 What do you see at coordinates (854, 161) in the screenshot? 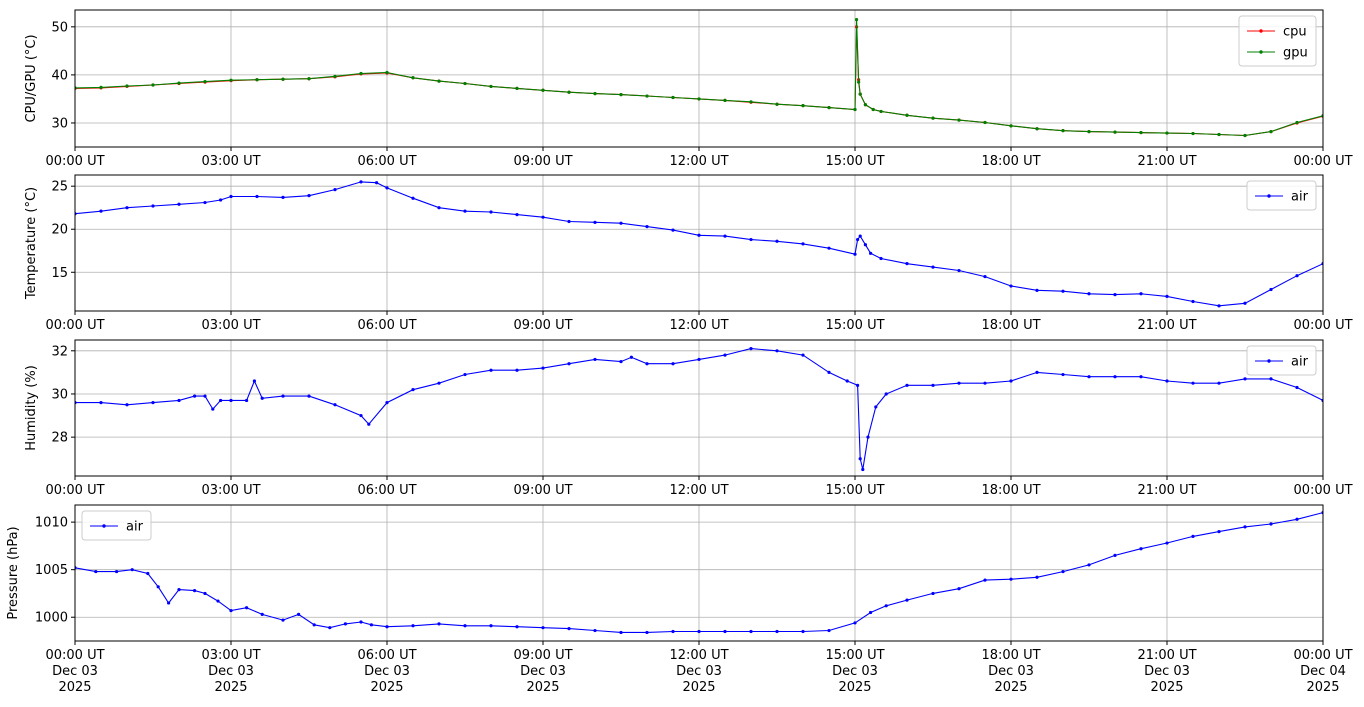
I see `x-tick-label: 15:00 UT` at bounding box center [854, 161].